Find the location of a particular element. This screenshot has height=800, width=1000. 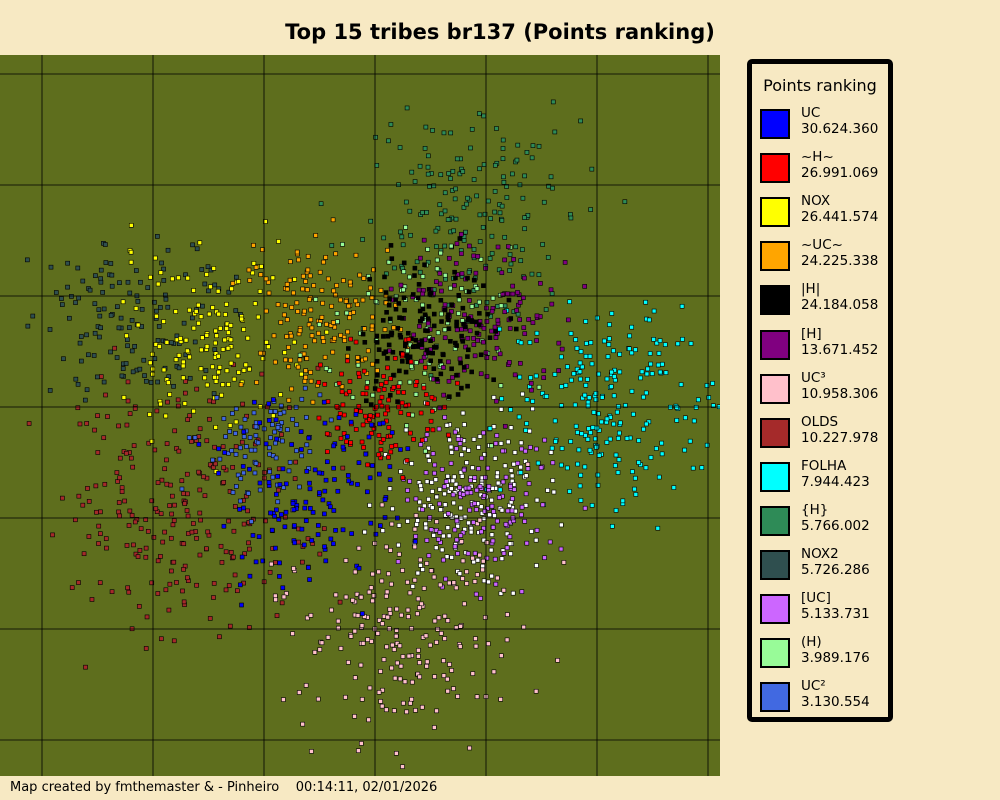

tribe-points: 7.944.423 is located at coordinates (835, 481).